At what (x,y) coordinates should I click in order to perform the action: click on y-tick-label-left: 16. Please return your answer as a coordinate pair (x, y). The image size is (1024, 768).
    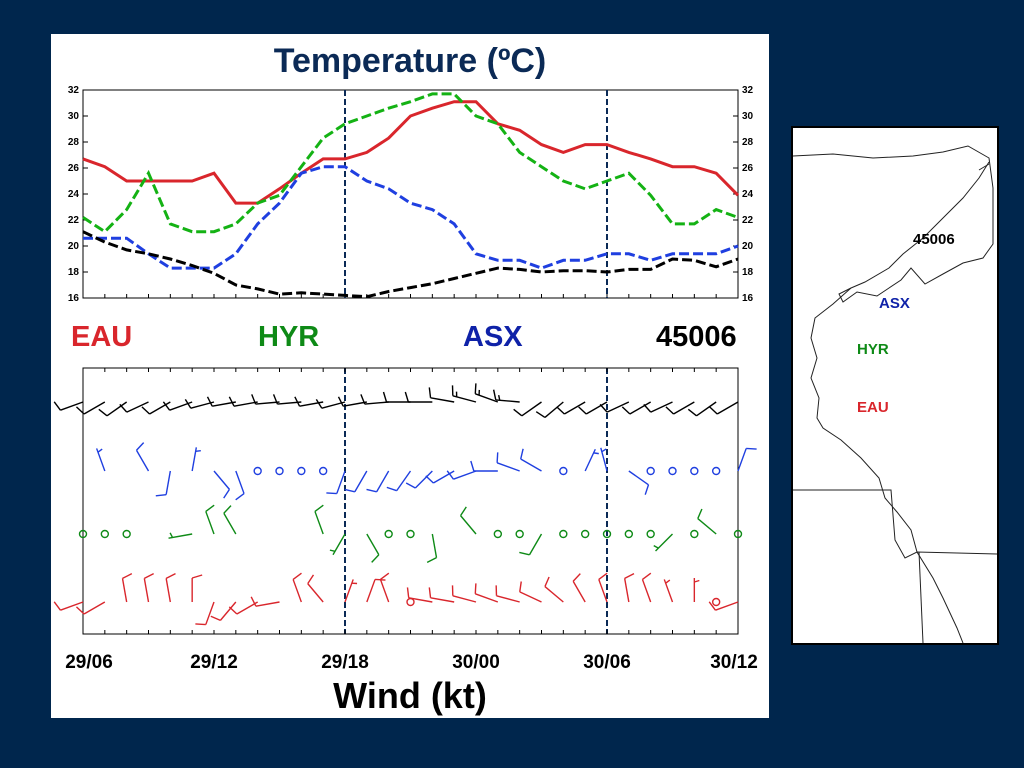
    Looking at the image, I should click on (74, 298).